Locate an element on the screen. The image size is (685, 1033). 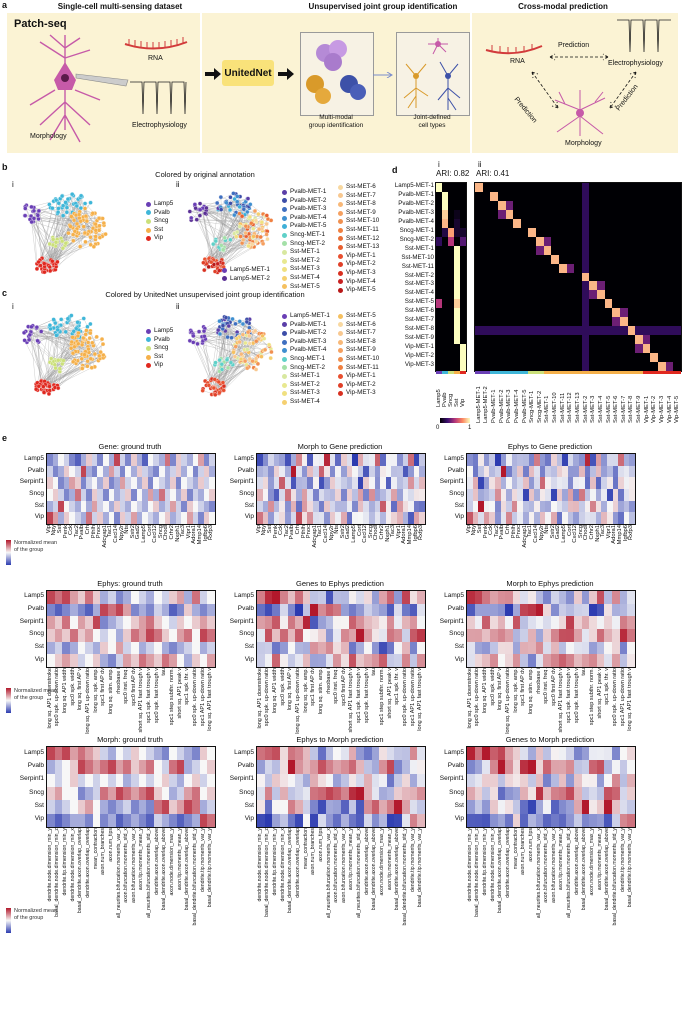
d-col-label: Sst-MET-3 is located at coordinates (593, 409).